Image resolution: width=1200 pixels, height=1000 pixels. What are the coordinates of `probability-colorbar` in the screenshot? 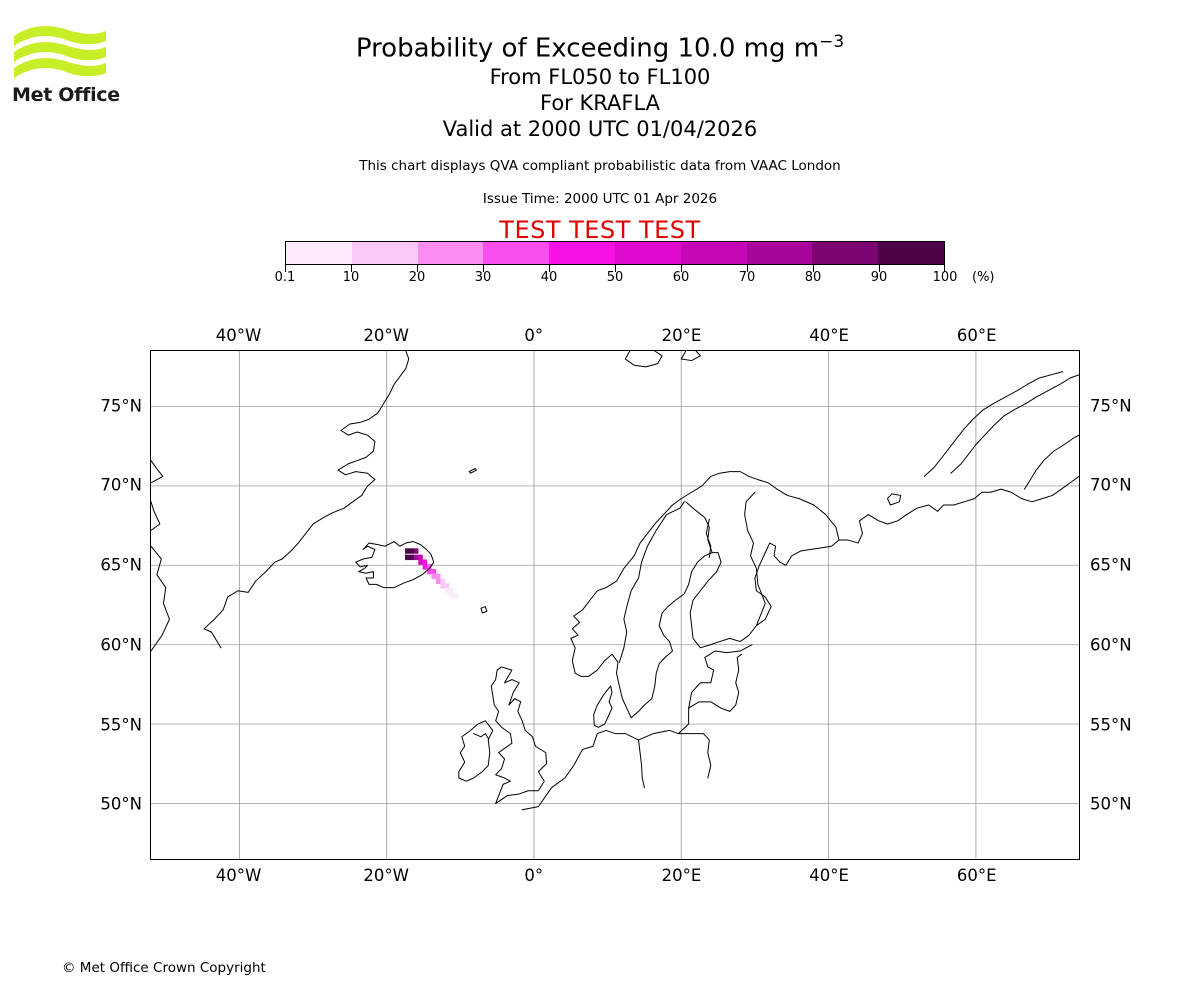 It's located at (615, 253).